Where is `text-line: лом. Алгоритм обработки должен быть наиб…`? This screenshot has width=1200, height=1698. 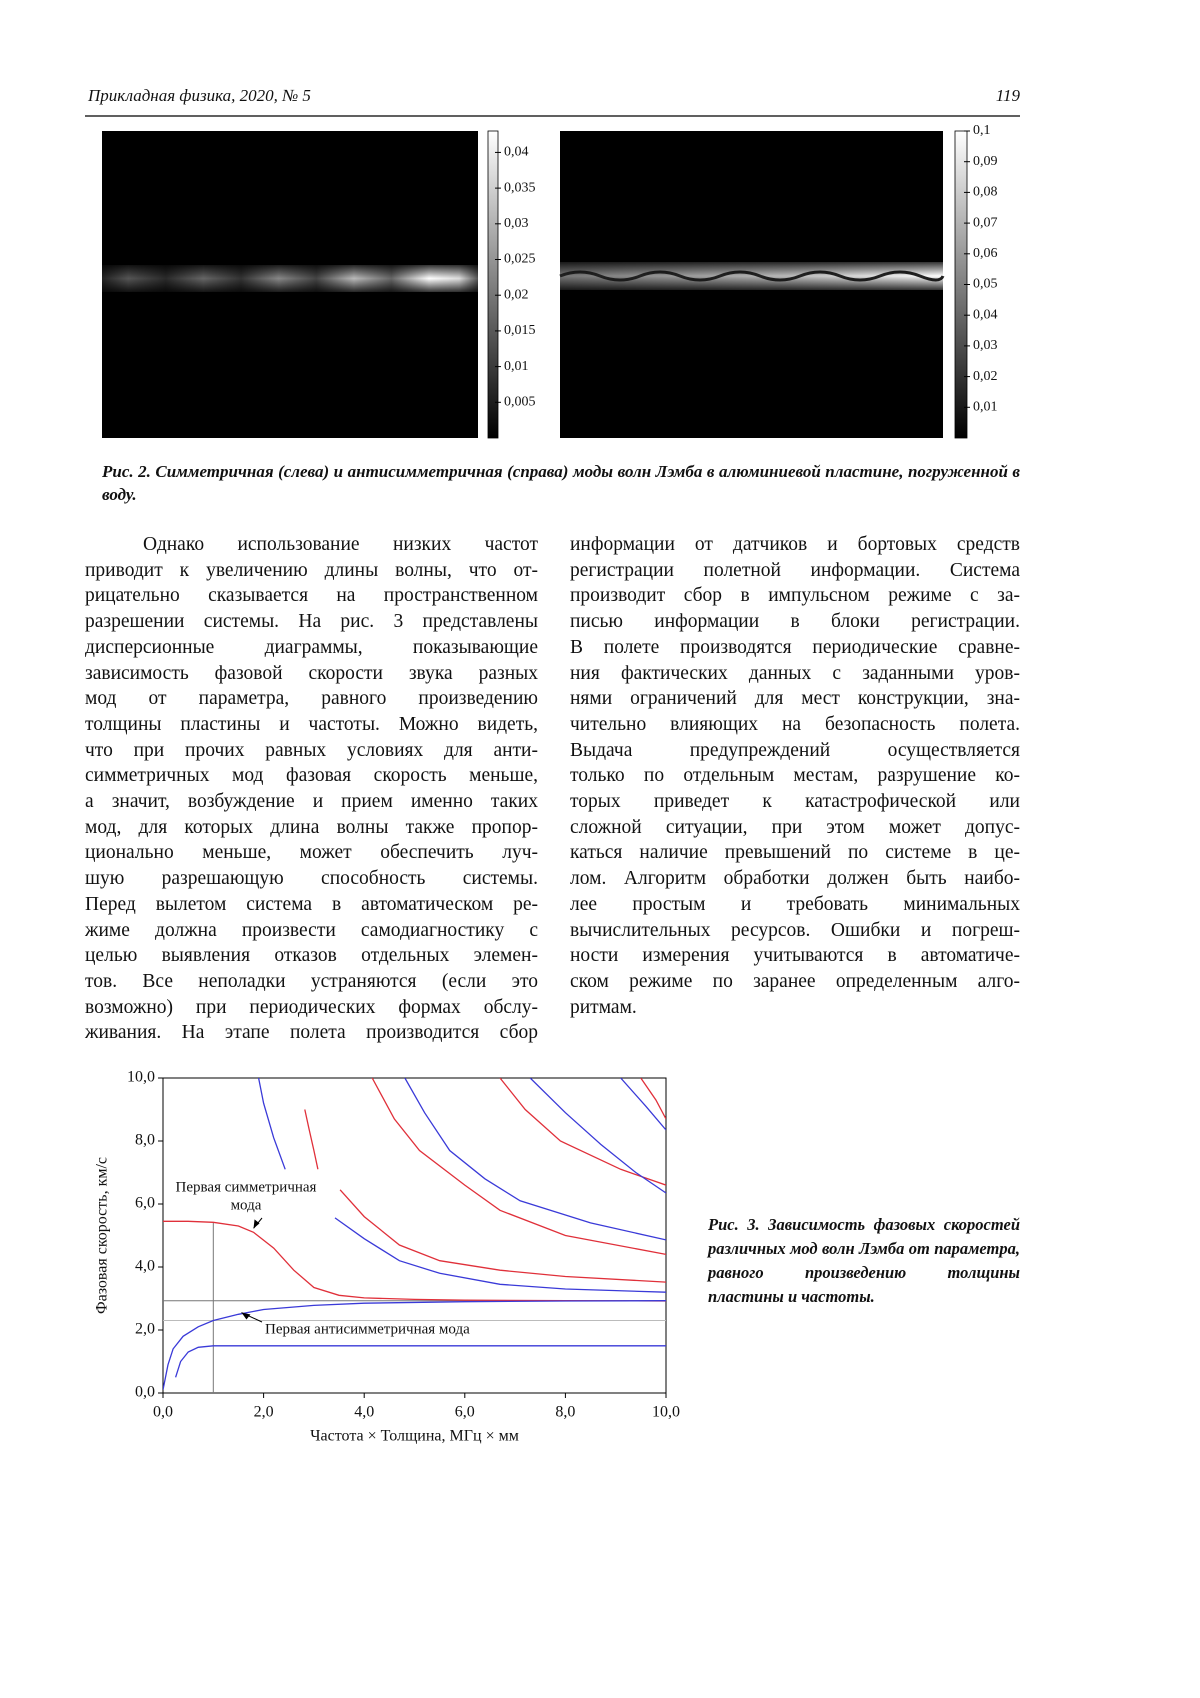 text-line: лом. Алгоритм обработки должен быть наиб… is located at coordinates (795, 879).